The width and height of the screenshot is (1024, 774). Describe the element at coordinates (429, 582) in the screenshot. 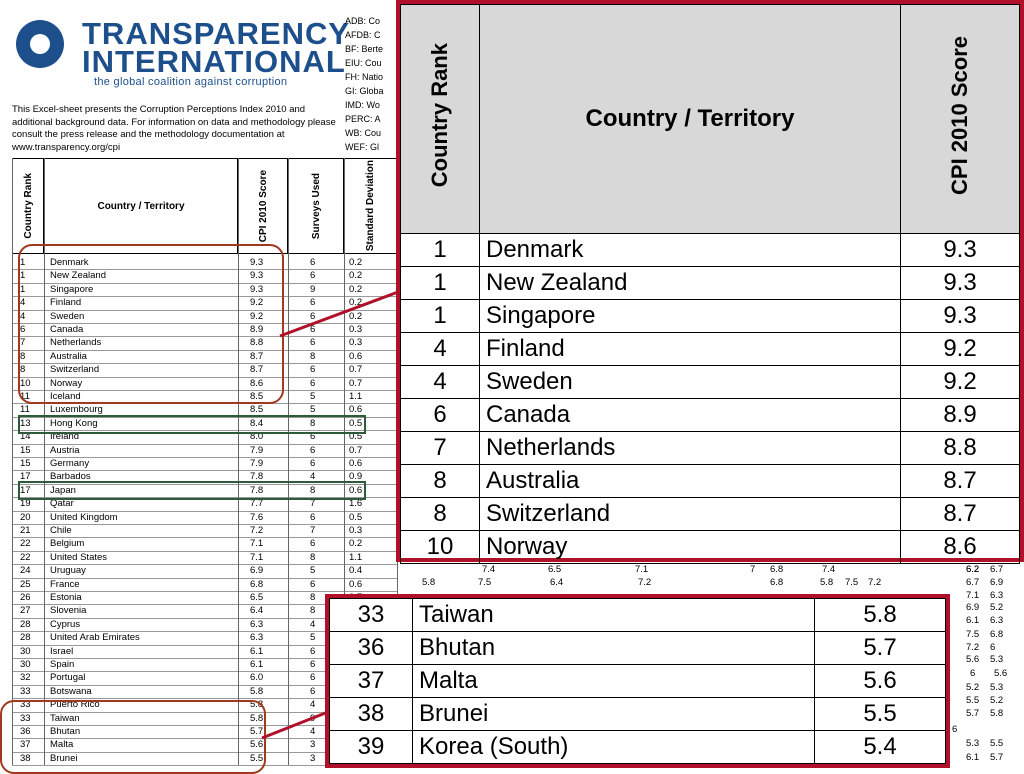

I see `background-cell: 5.8` at that location.